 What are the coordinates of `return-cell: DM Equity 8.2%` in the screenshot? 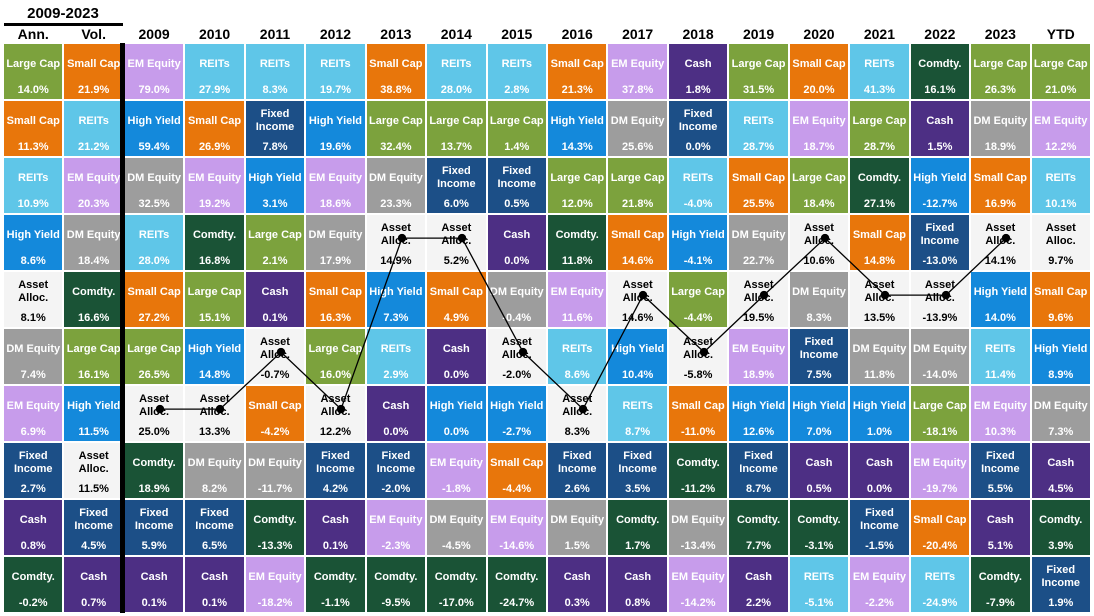 It's located at (214, 470).